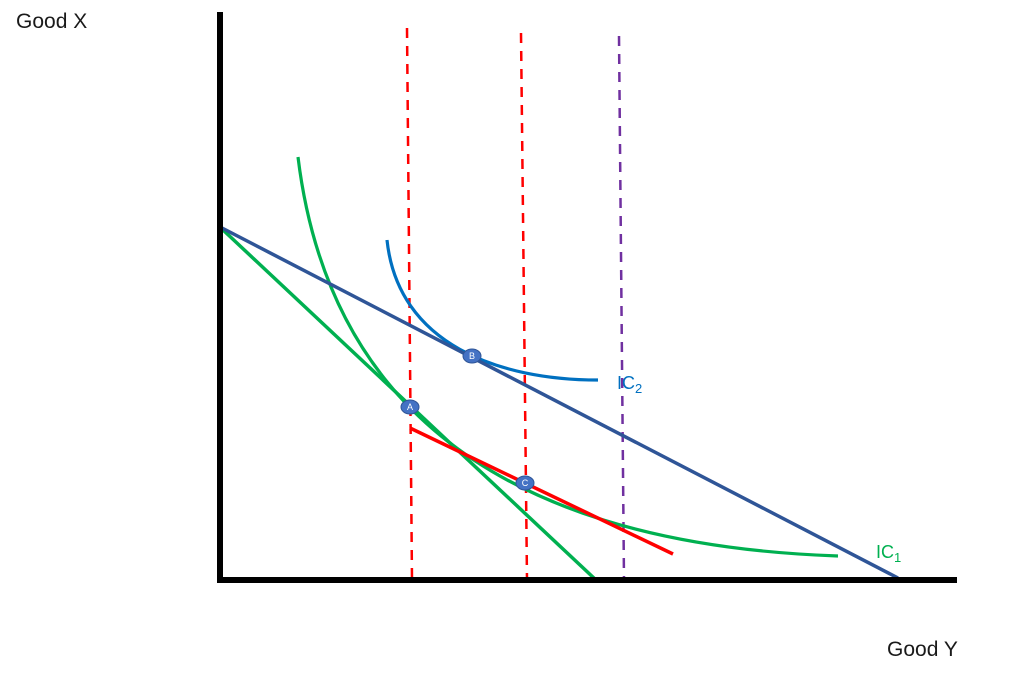 This screenshot has width=1024, height=680. I want to click on dashed-line-c, so click(524, 306).